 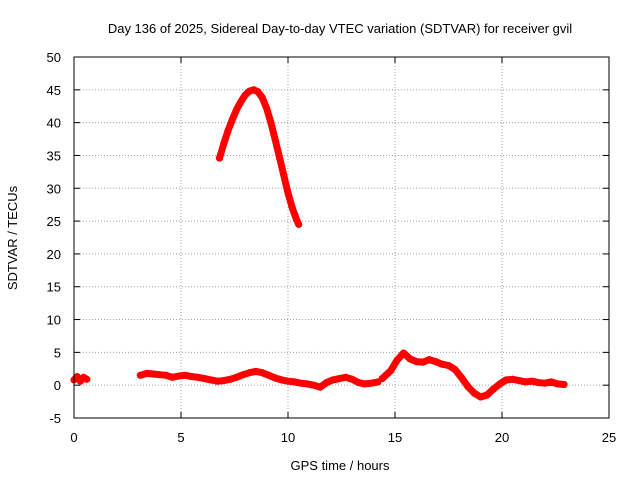 What do you see at coordinates (54, 254) in the screenshot?
I see `y-tick-label: 20` at bounding box center [54, 254].